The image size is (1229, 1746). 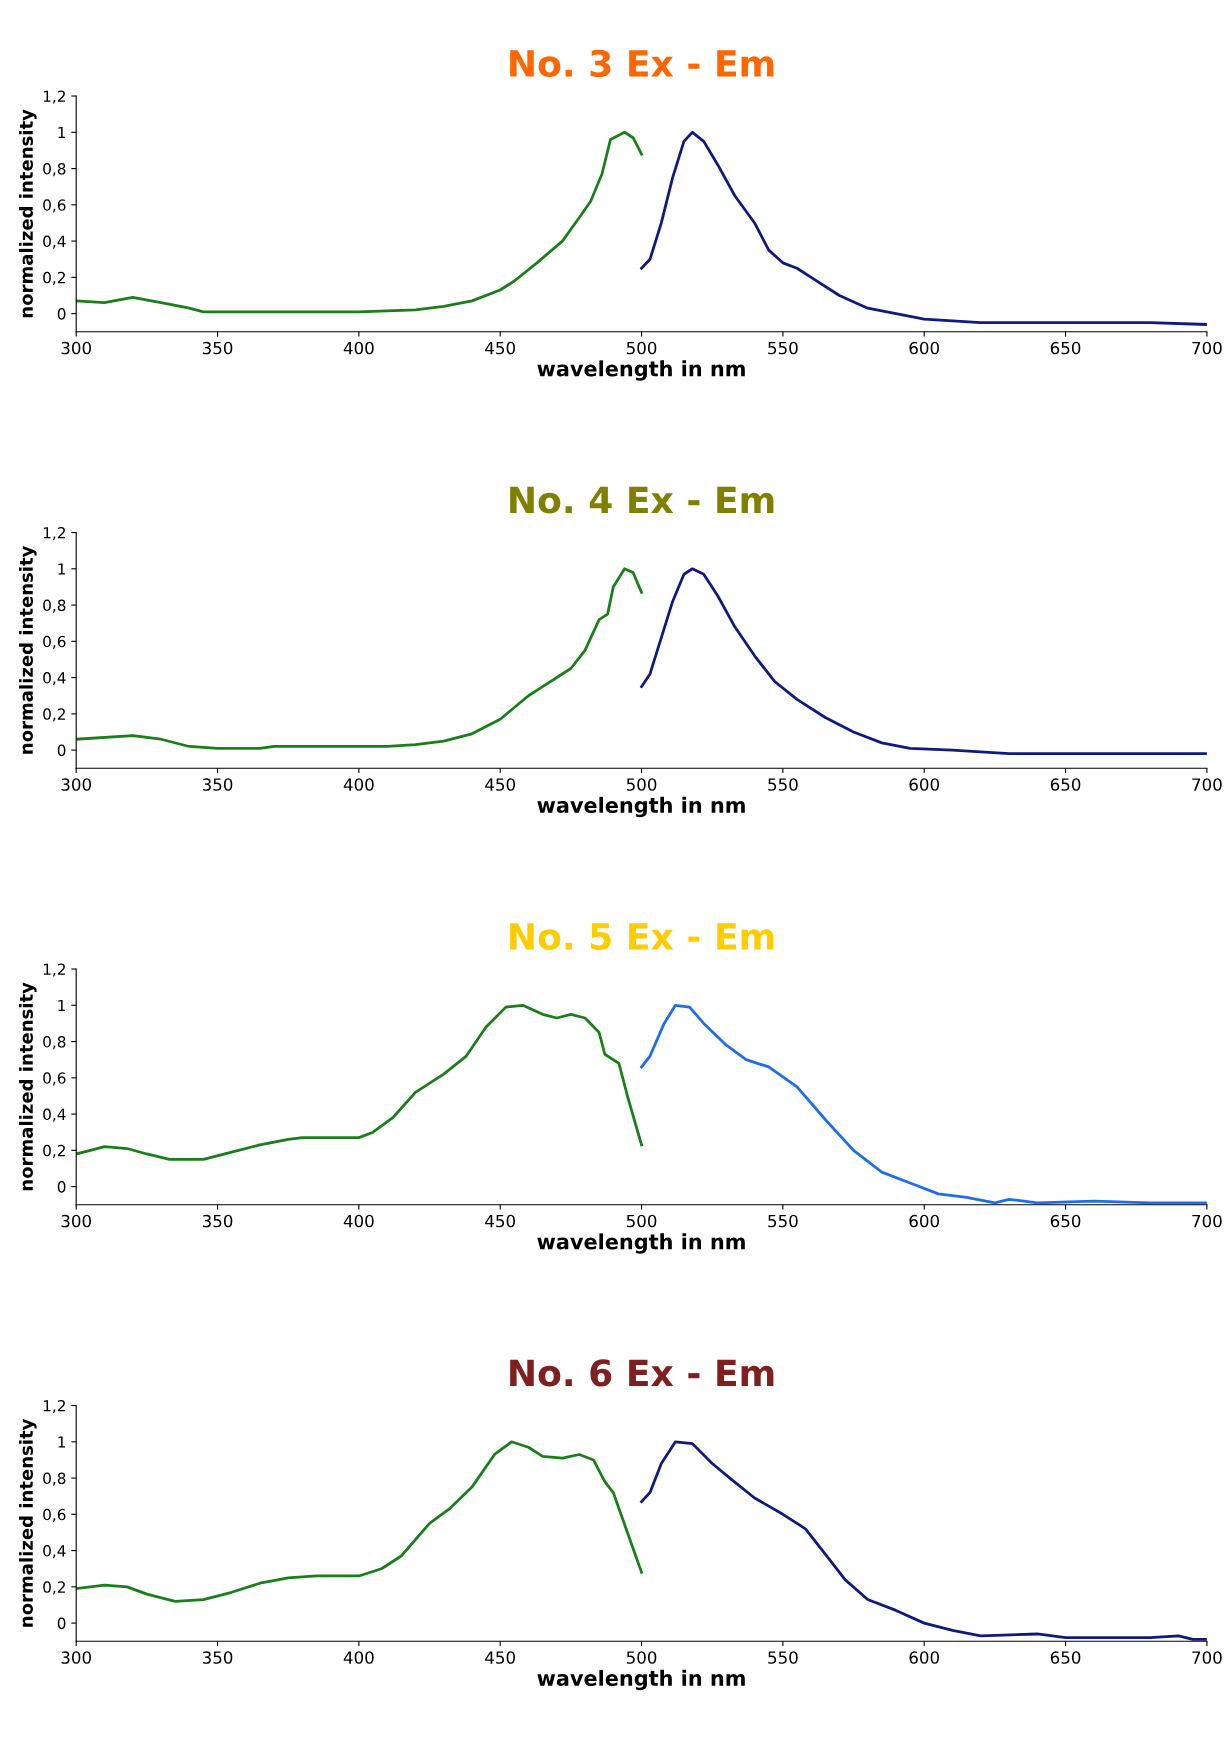 I want to click on chart-title: No. 3 Ex - Em, so click(x=642, y=63).